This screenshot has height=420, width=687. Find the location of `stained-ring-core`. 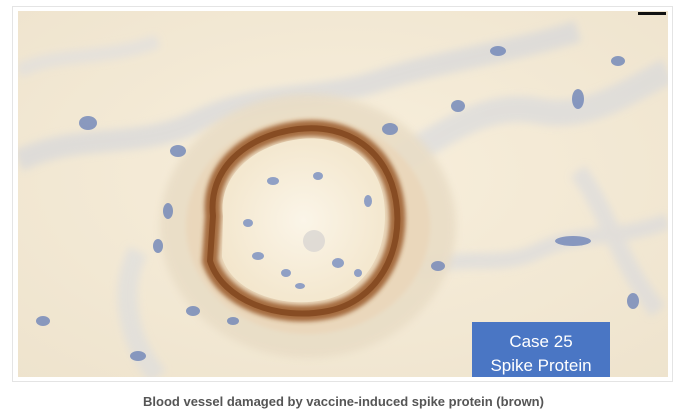

stained-ring-core is located at coordinates (303, 221).